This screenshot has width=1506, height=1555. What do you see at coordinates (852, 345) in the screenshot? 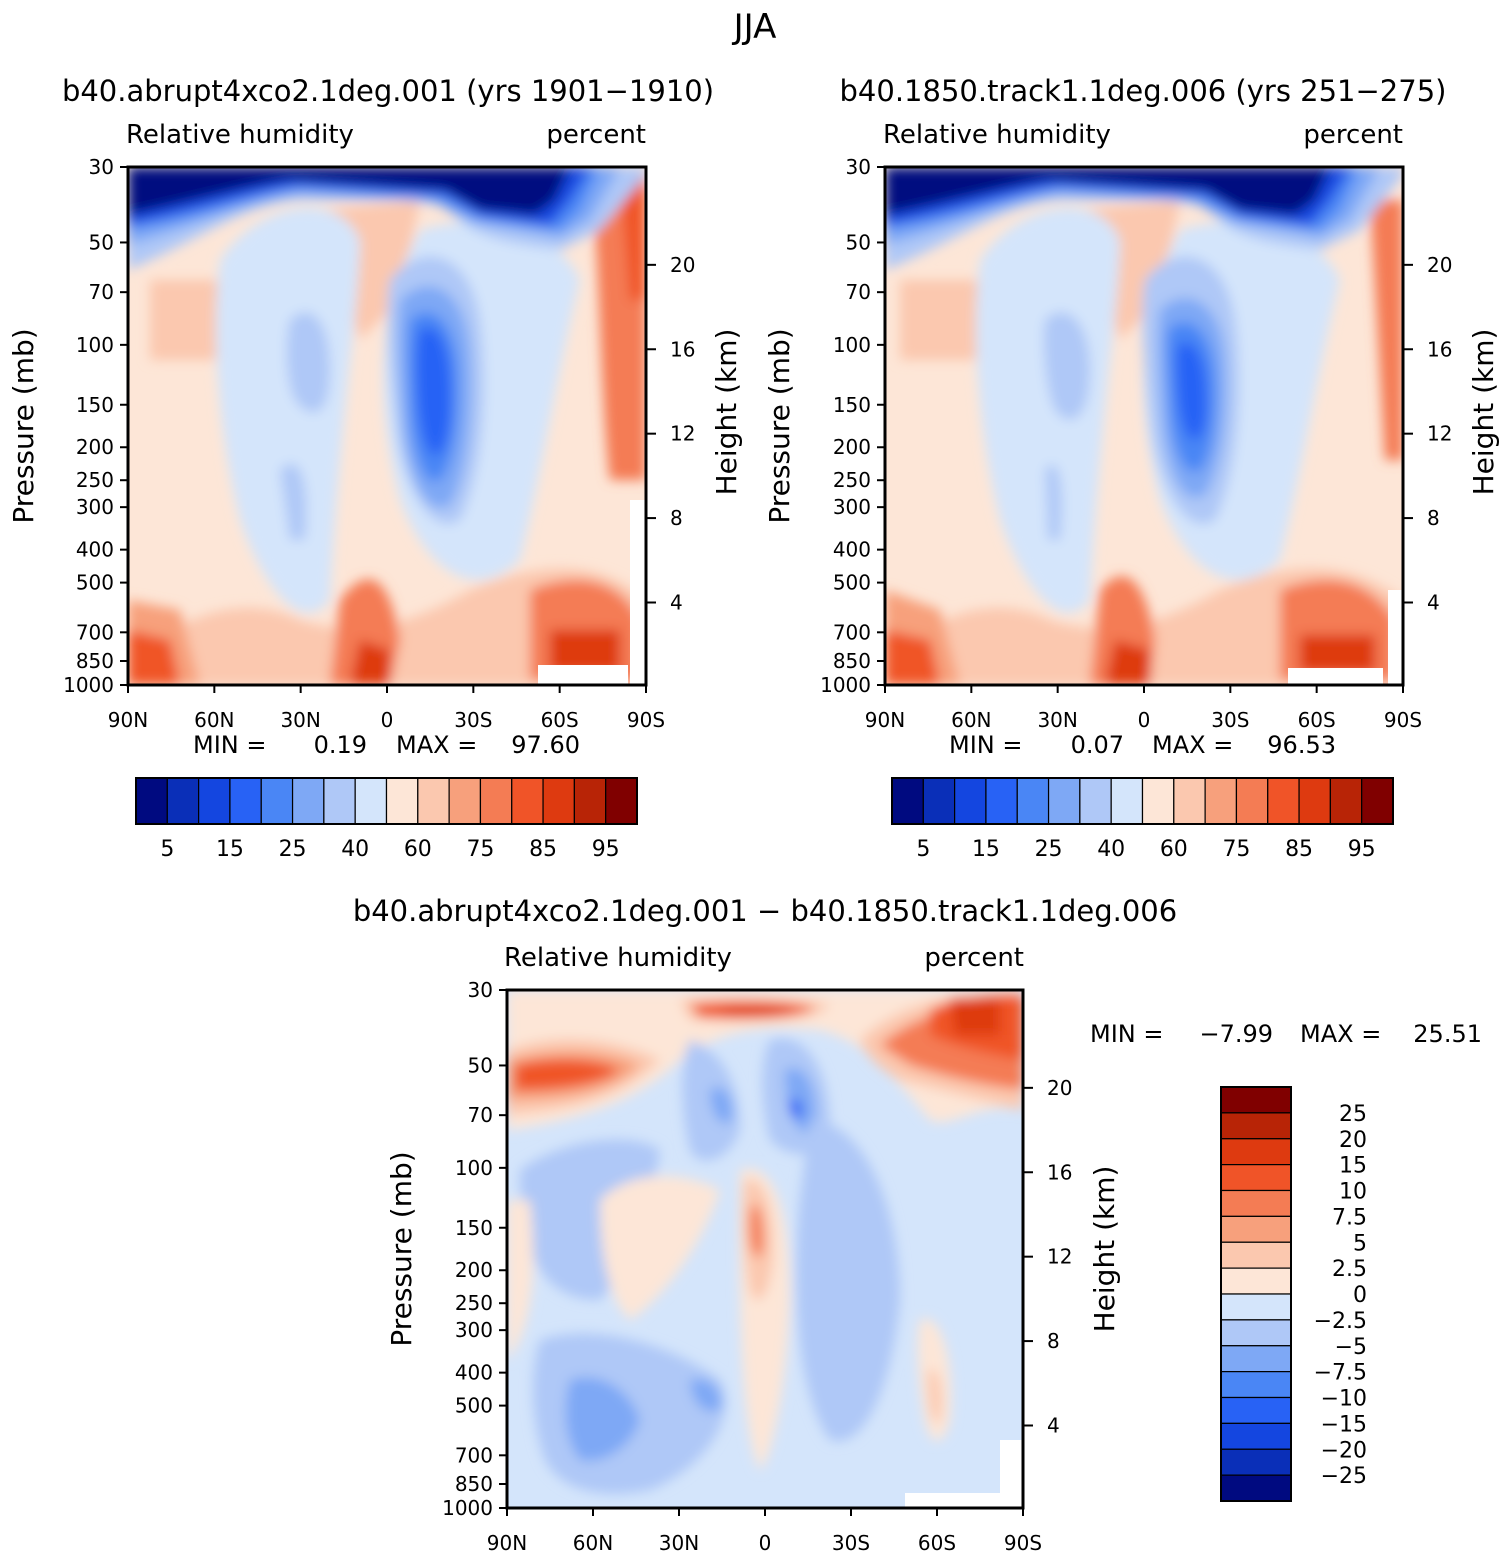
I see `y-tick-label: 100` at bounding box center [852, 345].